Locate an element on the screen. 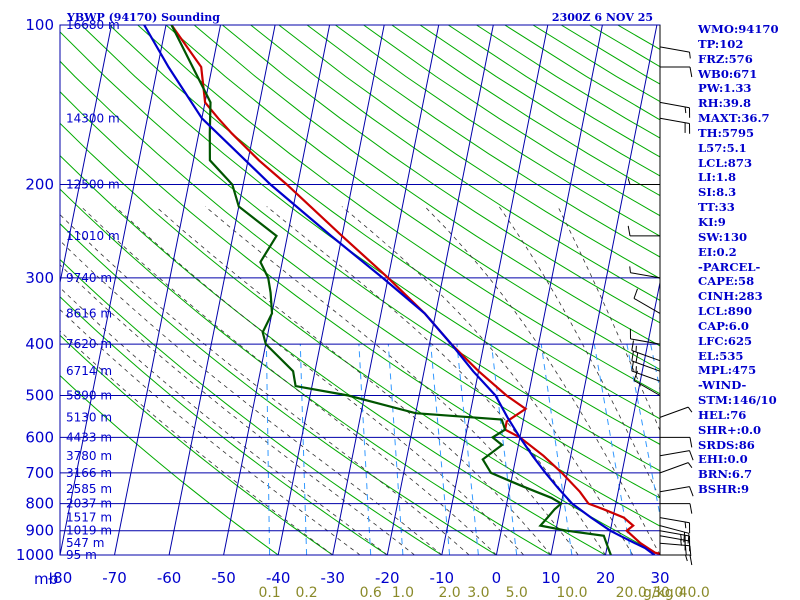 This screenshot has height=600, width=800. index-item: SHR+:0.0 is located at coordinates (730, 429).